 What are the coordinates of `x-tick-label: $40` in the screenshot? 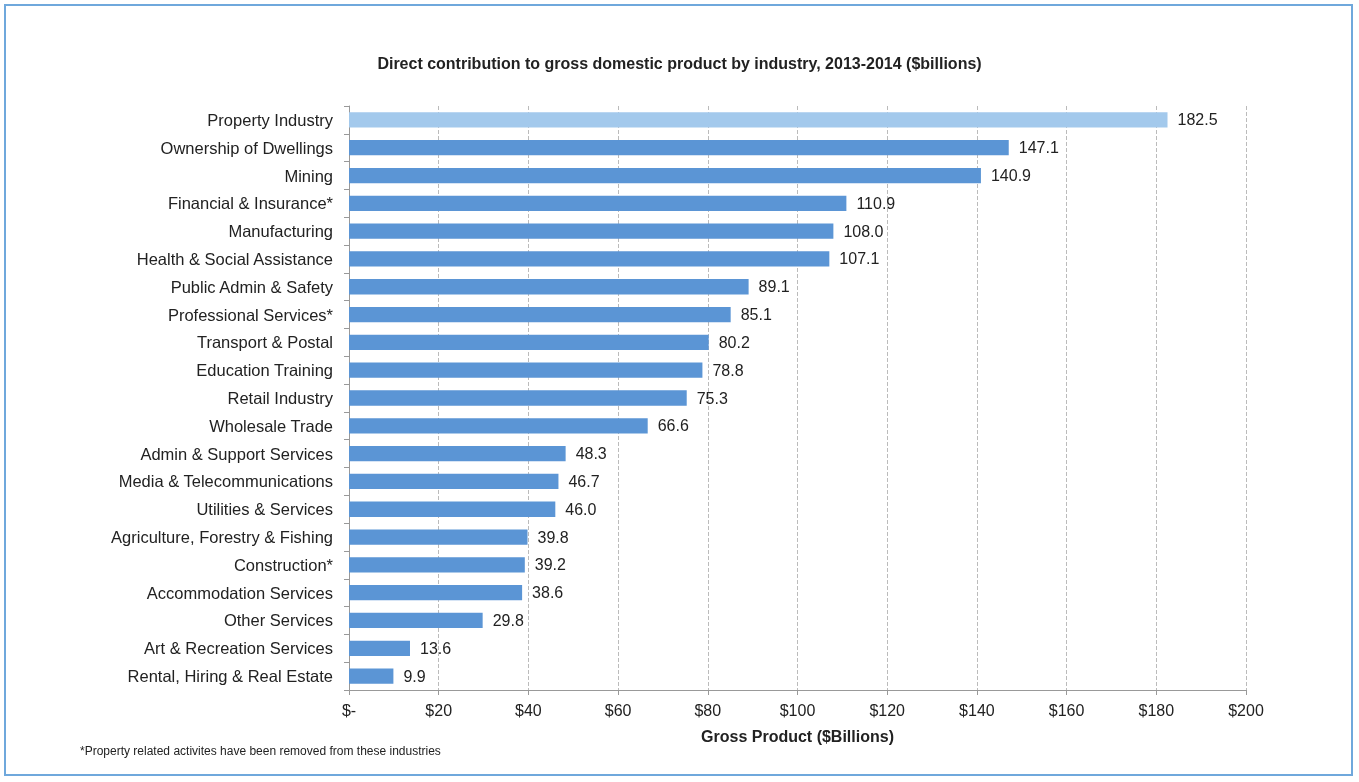 It's located at (528, 710).